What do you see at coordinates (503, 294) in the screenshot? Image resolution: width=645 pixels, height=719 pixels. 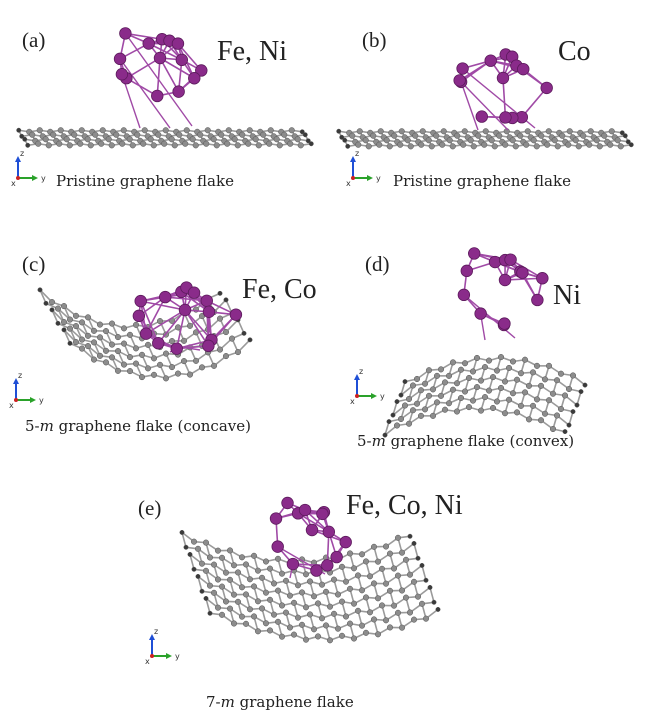 I see `metal-cluster` at bounding box center [503, 294].